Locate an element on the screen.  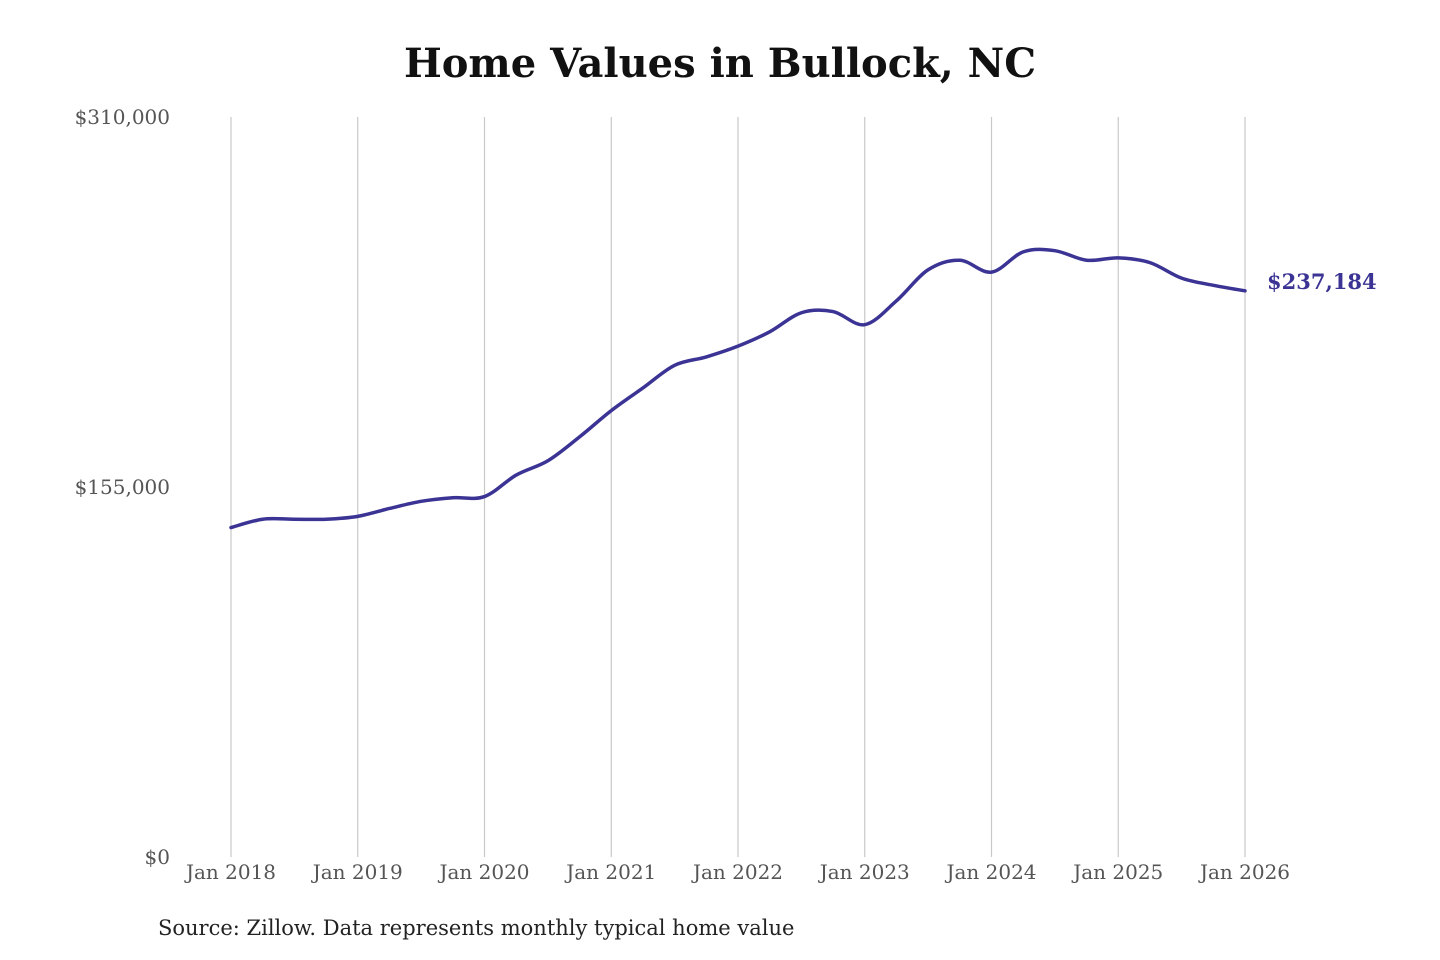
x-tick-label: Jan 2022 is located at coordinates (737, 872).